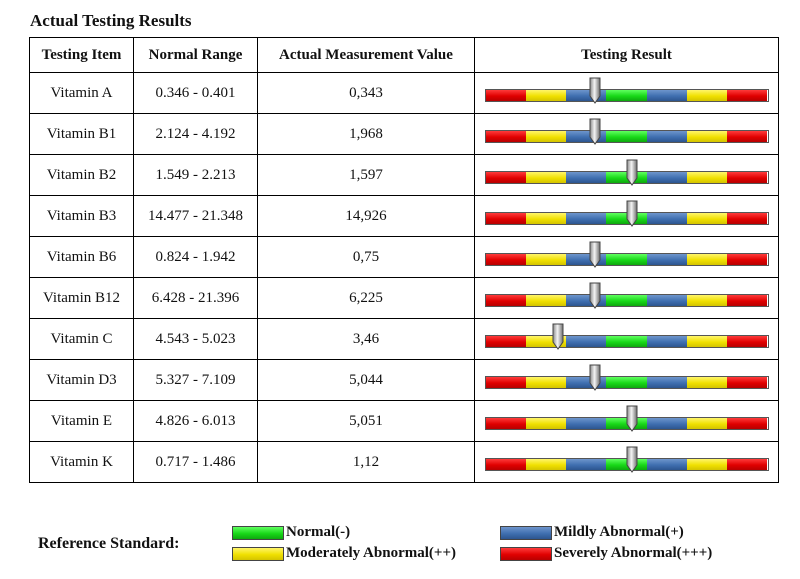 This screenshot has height=579, width=800. I want to click on testing-item-cell: Vitamin E, so click(81, 421).